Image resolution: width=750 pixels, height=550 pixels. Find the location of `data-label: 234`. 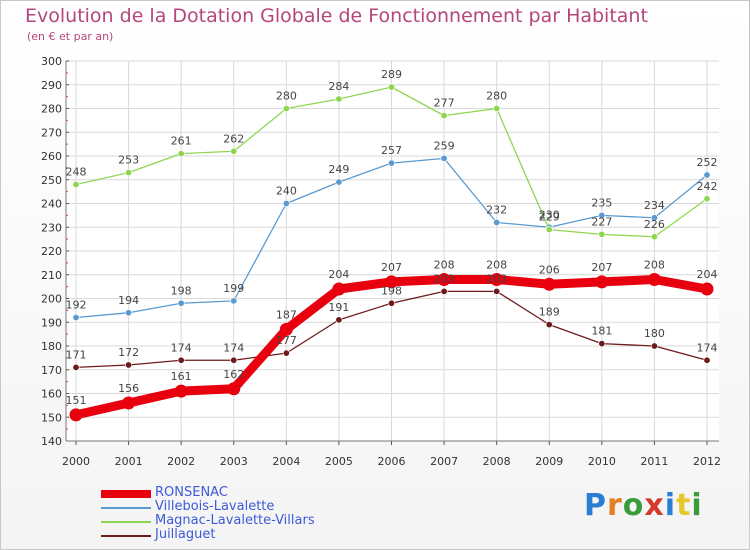

data-label: 234 is located at coordinates (654, 205).